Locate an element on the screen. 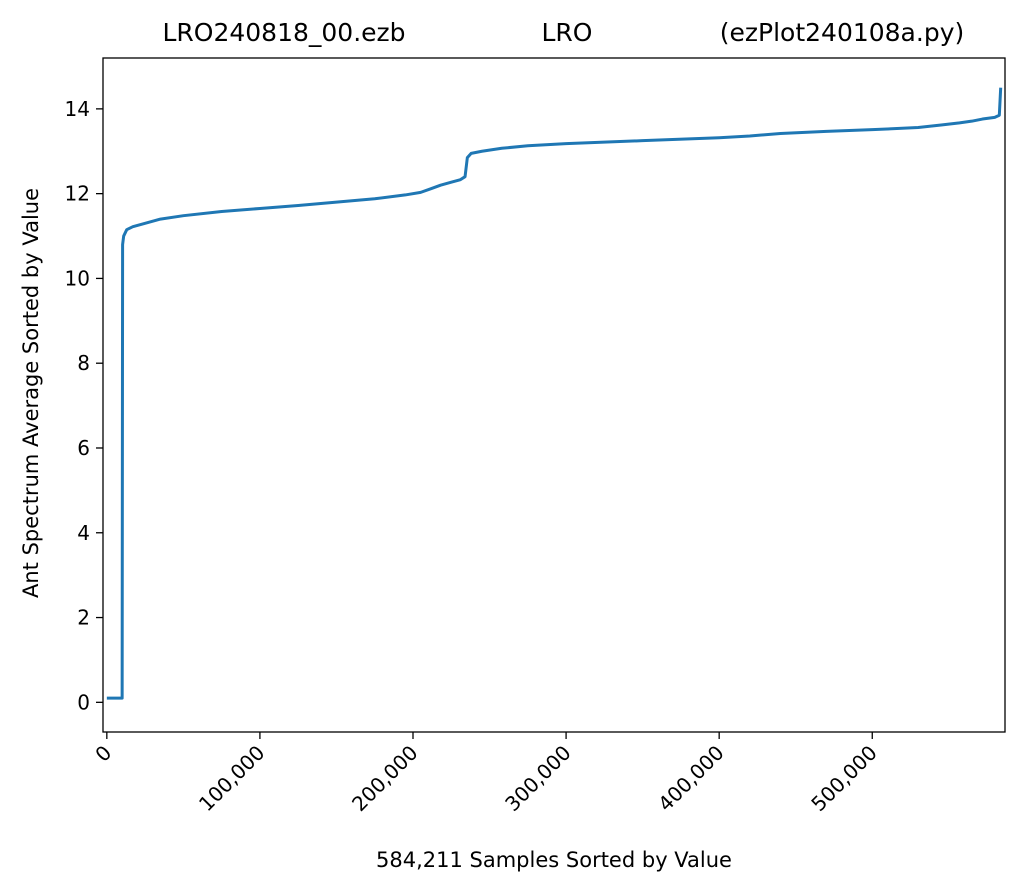 Image resolution: width=1024 pixels, height=892 pixels. chart-title-file: LRO240818_00.ezb is located at coordinates (283, 32).